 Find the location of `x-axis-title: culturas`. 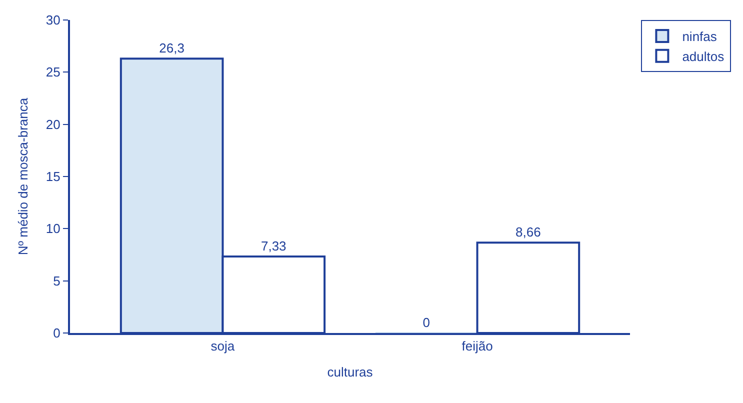

x-axis-title: culturas is located at coordinates (350, 372).